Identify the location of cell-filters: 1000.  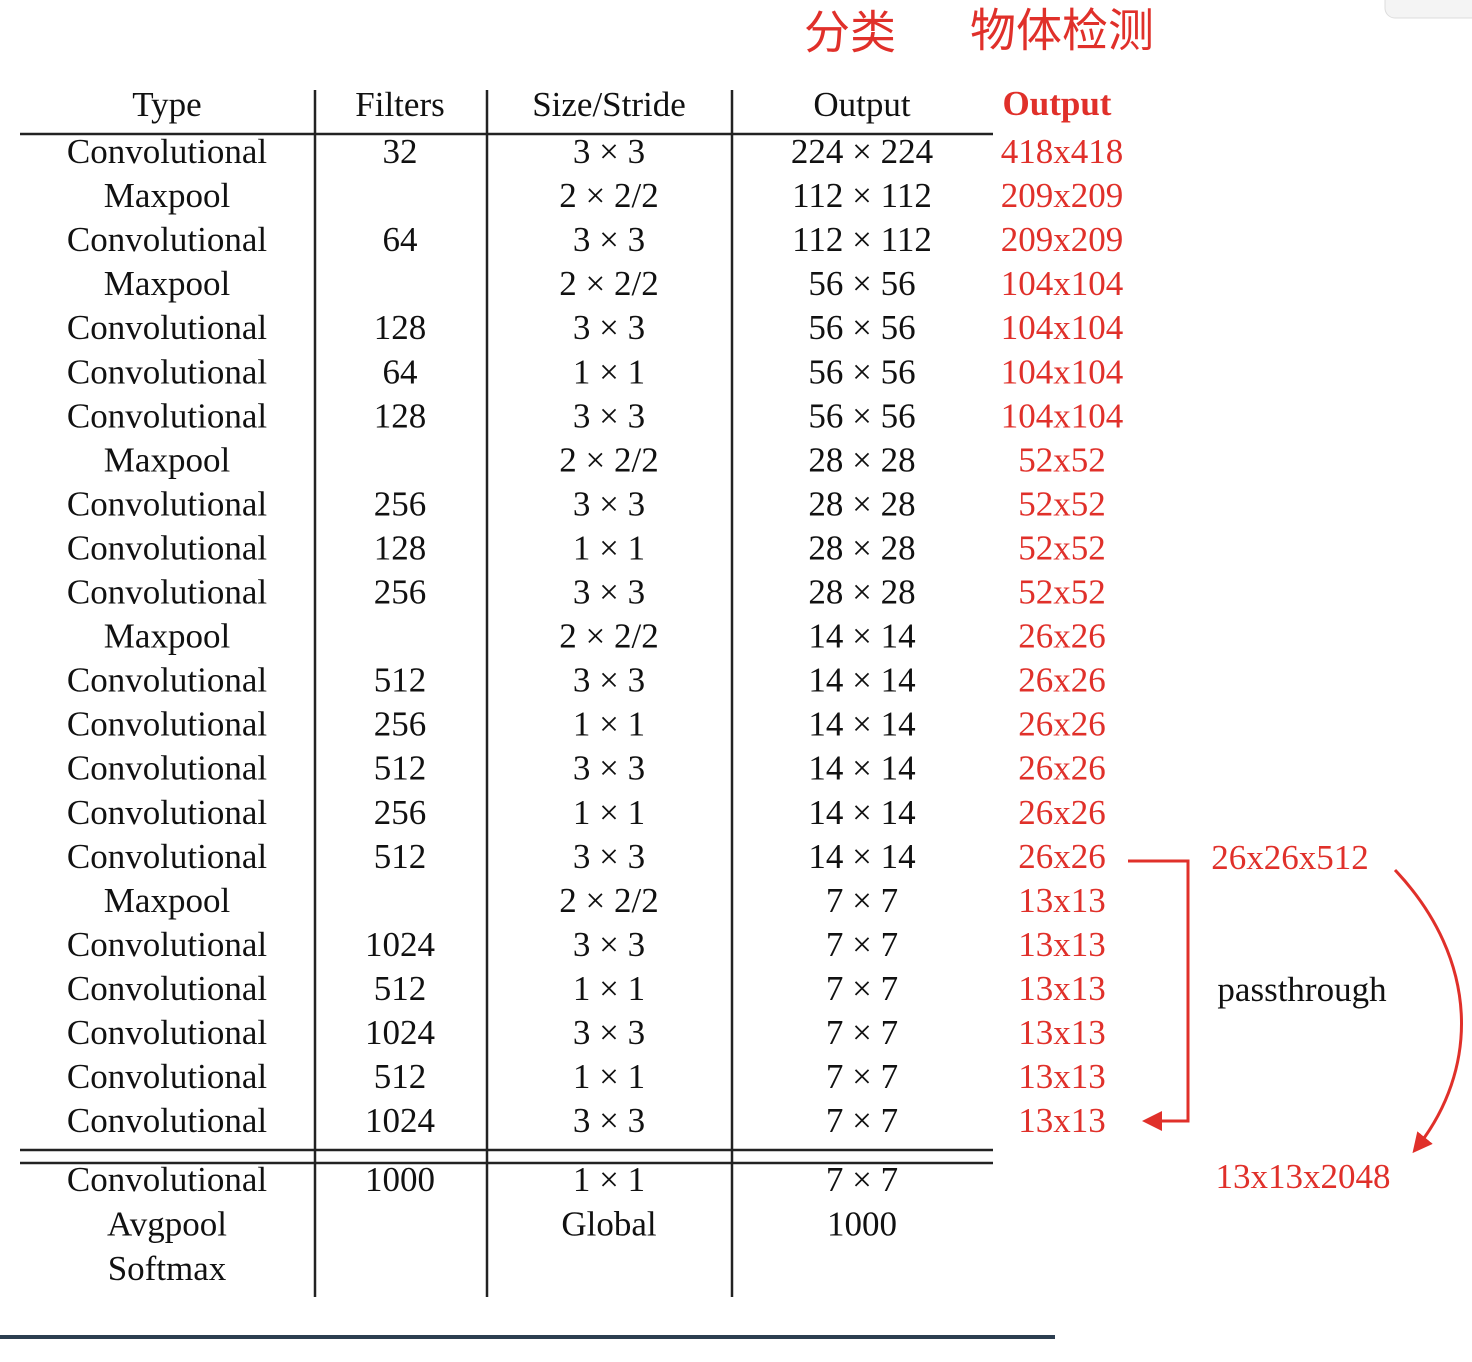
(400, 1179).